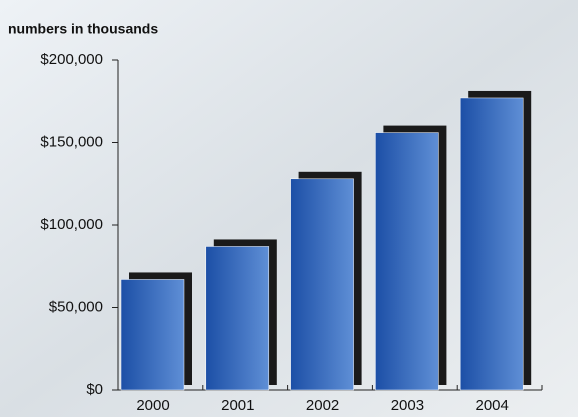 The width and height of the screenshot is (578, 417). I want to click on x-tick-label: 2003, so click(407, 405).